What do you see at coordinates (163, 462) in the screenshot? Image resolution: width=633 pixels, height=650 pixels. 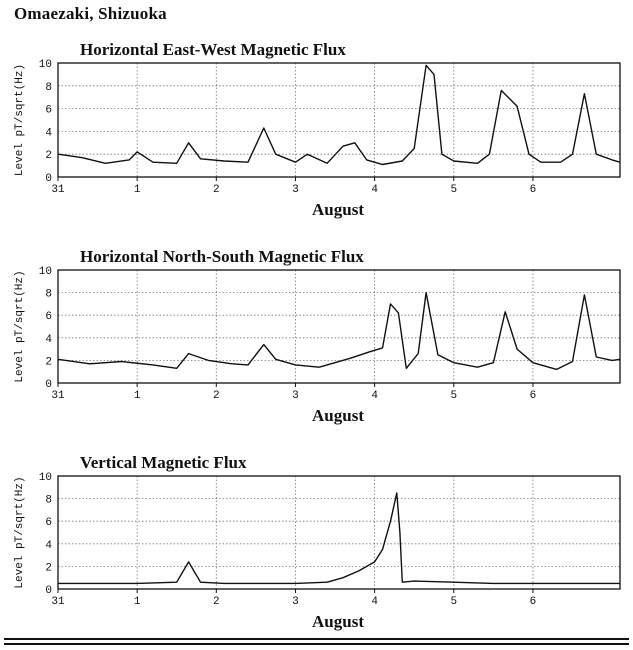 I see `chart-title: Vertical Magnetic Flux` at bounding box center [163, 462].